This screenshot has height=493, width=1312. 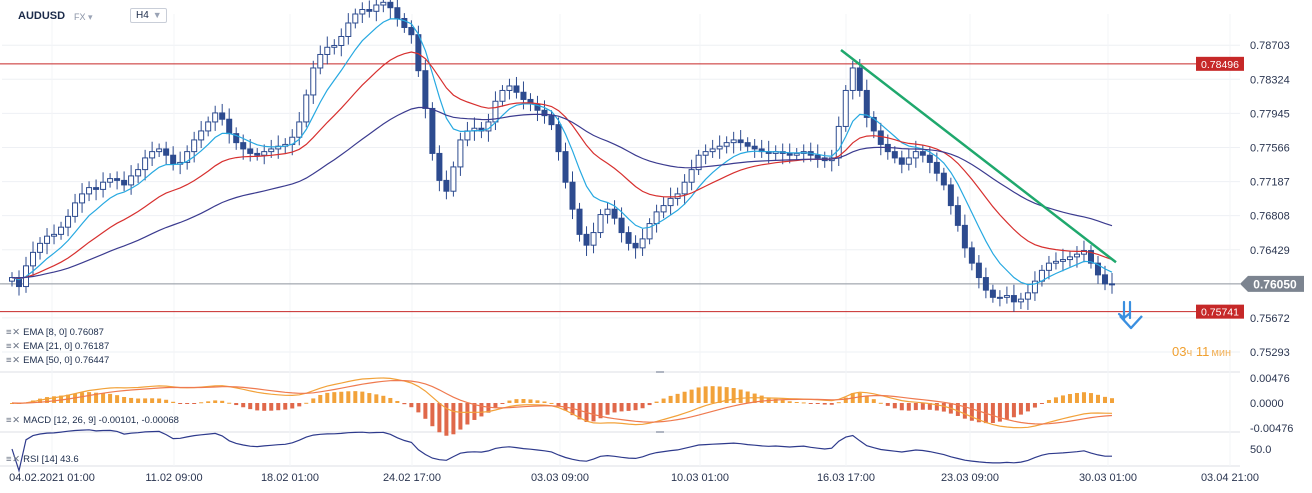 What do you see at coordinates (1202, 351) in the screenshot?
I see `timer-minutes: 11` at bounding box center [1202, 351].